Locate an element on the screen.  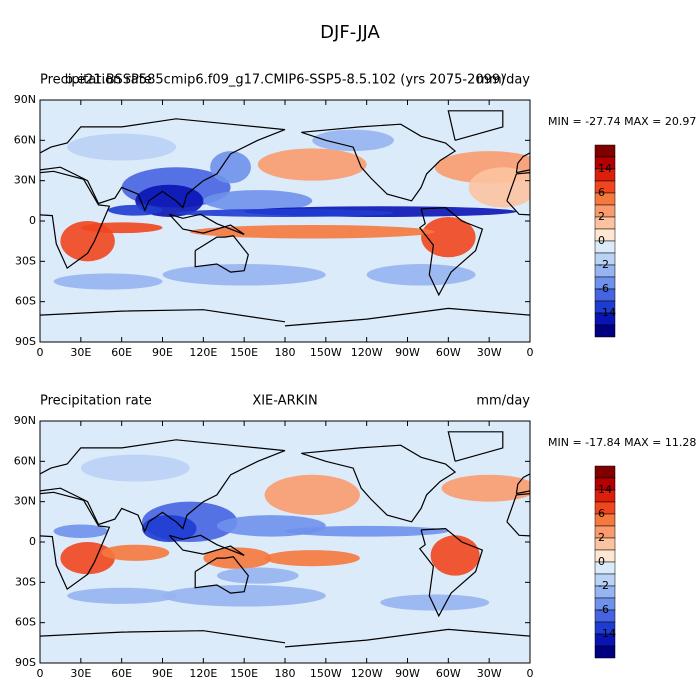
lat-tick-label: 30N is located at coordinates (25, 501).